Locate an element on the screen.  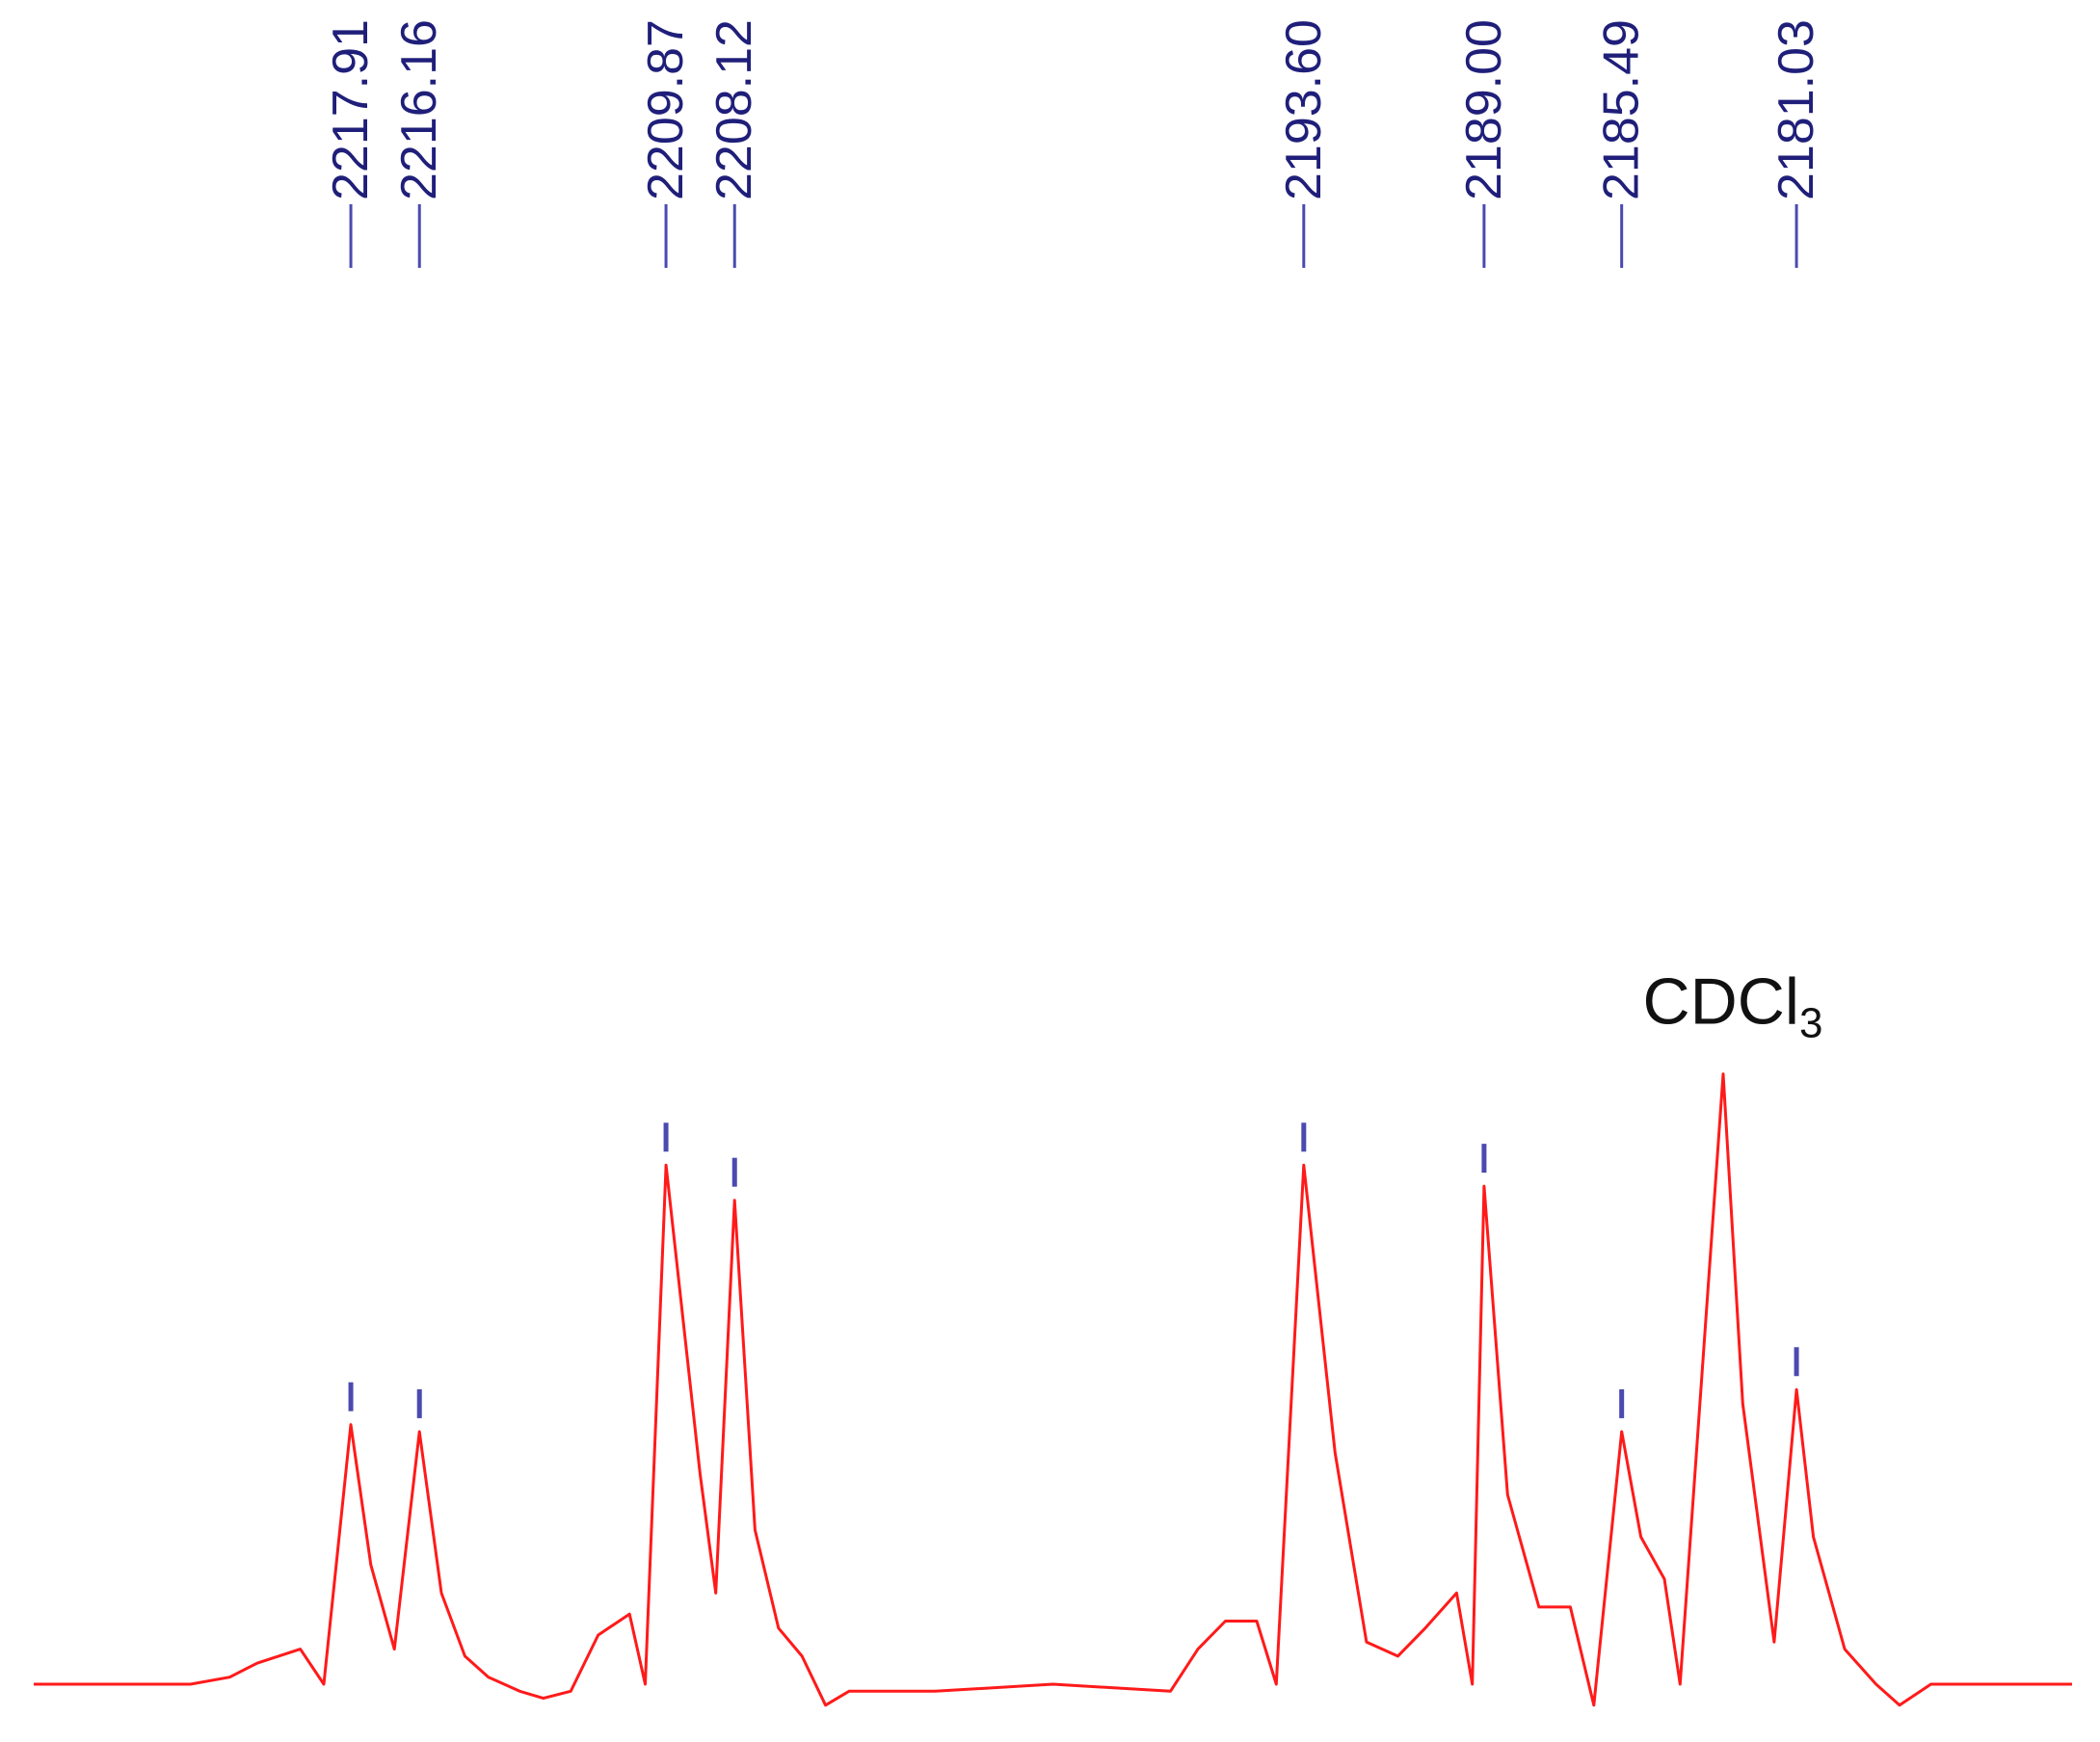
peak-label: 2181.03 is located at coordinates (1796, 109).